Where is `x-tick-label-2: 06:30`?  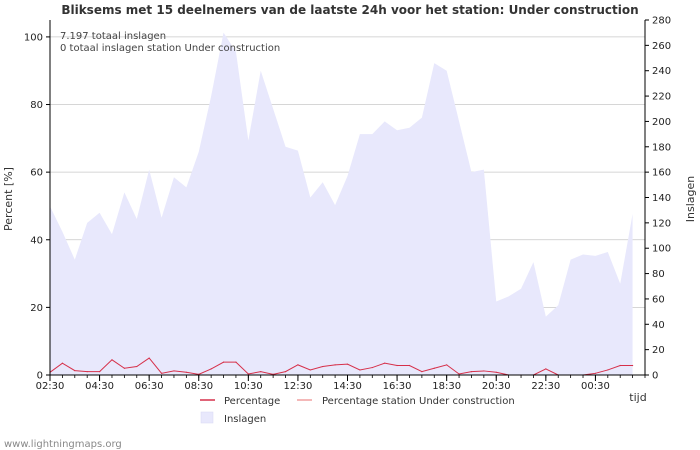
x-tick-label-2: 06:30 is located at coordinates (149, 386).